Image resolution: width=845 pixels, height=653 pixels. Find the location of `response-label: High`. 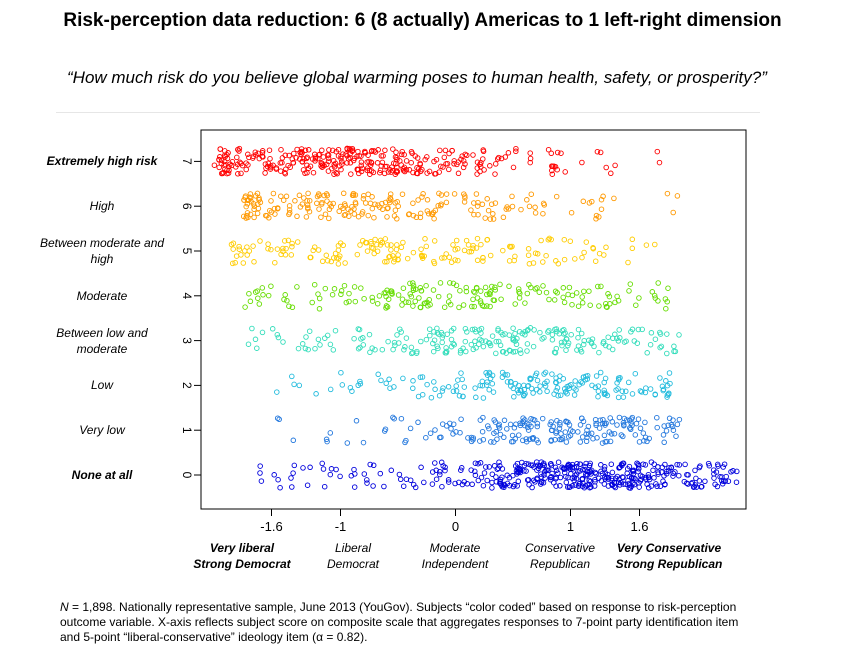

response-label: High is located at coordinates (102, 206).